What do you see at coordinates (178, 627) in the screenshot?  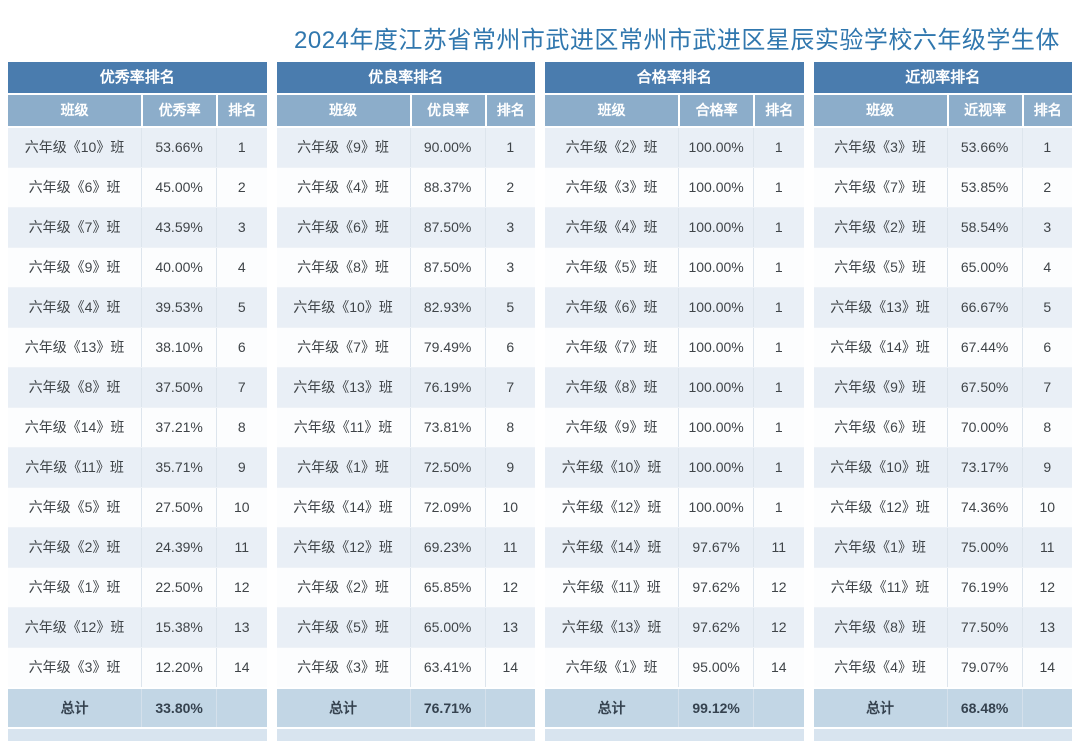 I see `rate-value-cell: 15.38%` at bounding box center [178, 627].